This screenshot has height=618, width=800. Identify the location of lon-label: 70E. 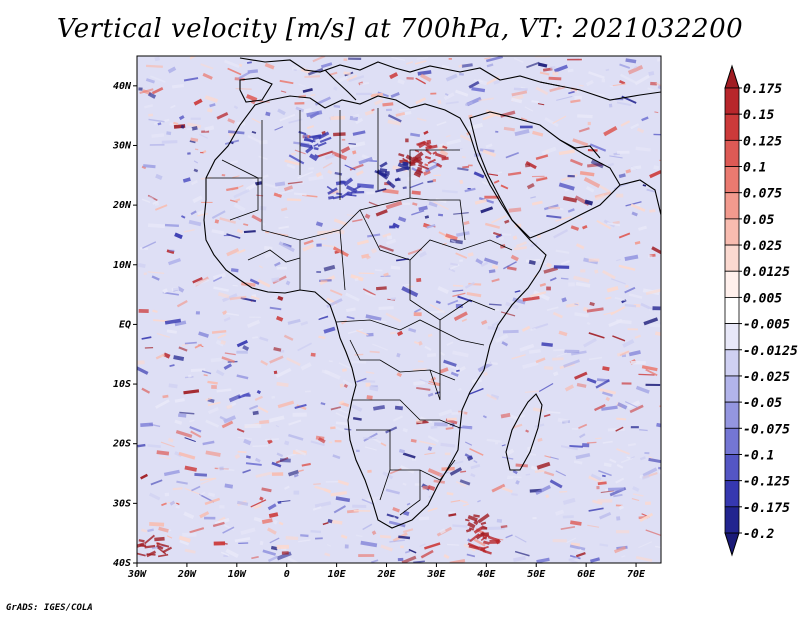
(636, 574).